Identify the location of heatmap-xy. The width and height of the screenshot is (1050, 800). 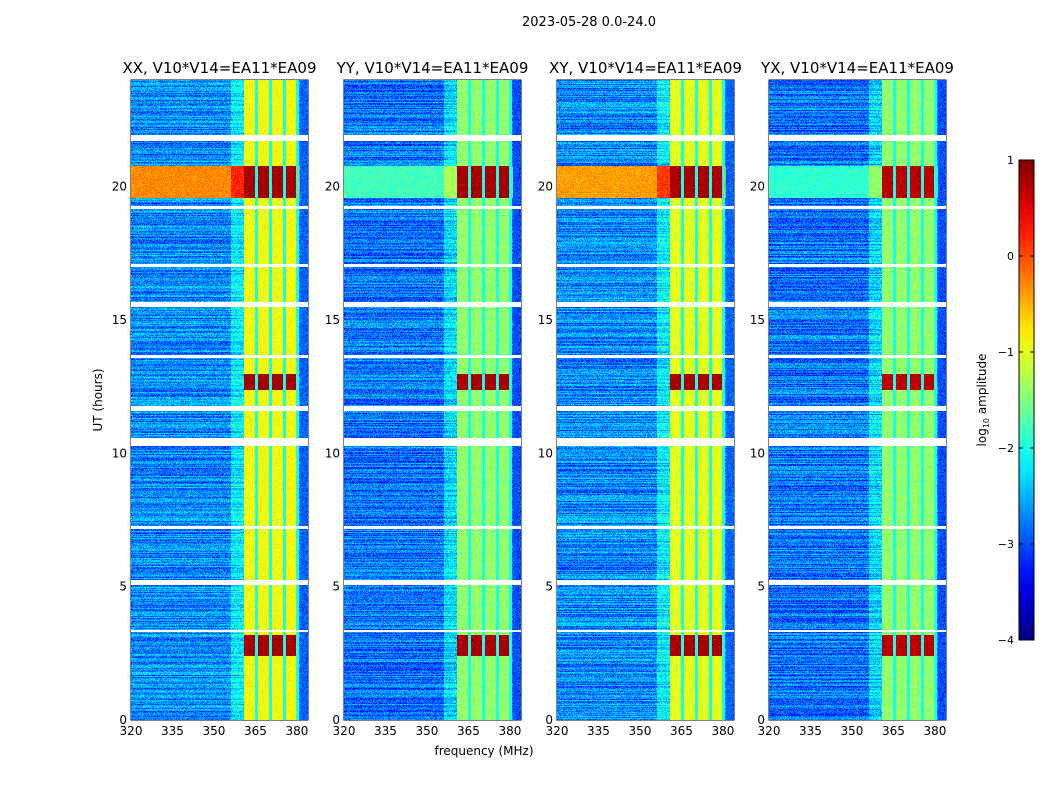
(645, 400).